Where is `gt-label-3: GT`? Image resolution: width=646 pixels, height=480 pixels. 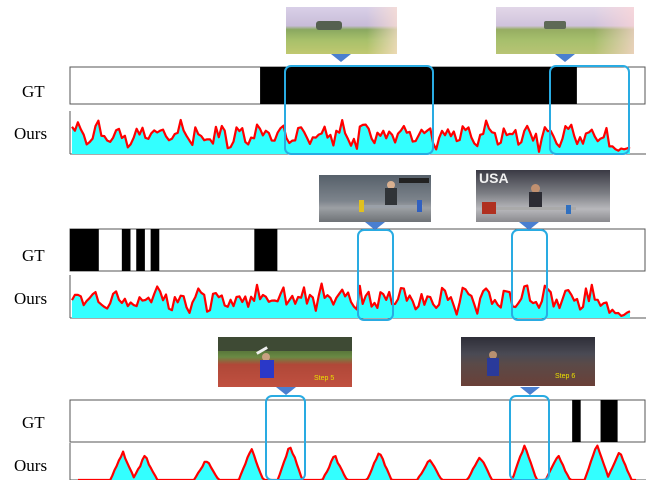 gt-label-3: GT is located at coordinates (33, 422).